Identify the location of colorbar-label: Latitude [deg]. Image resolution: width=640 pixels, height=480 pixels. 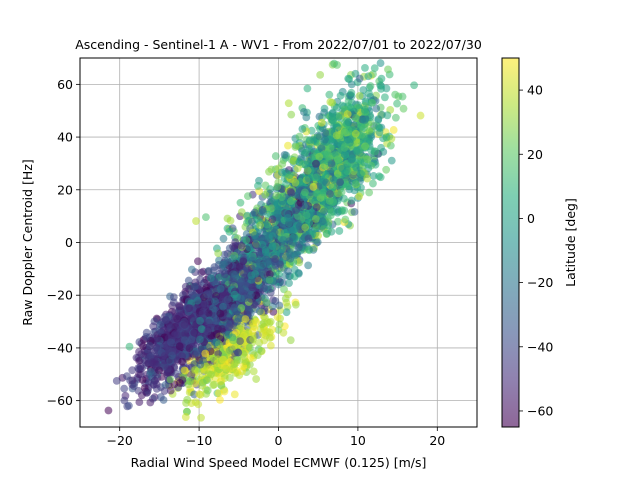
(570, 242).